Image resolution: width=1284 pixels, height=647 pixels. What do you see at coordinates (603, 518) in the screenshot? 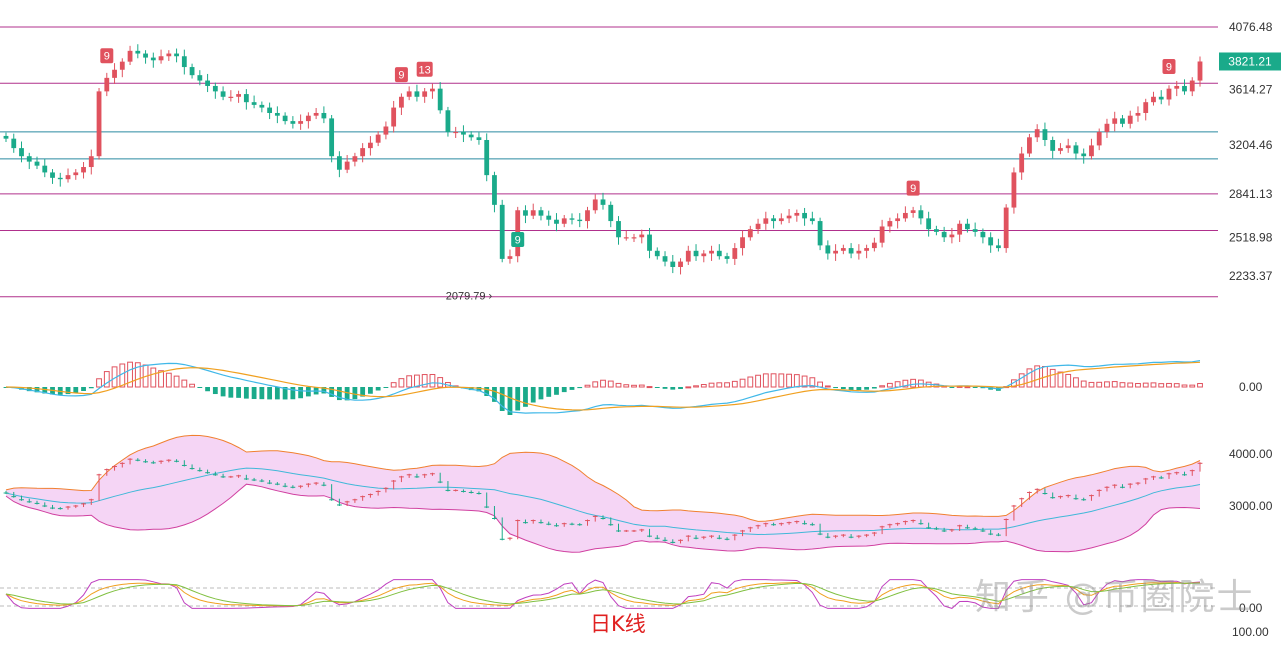
I see `boll-lower-line` at bounding box center [603, 518].